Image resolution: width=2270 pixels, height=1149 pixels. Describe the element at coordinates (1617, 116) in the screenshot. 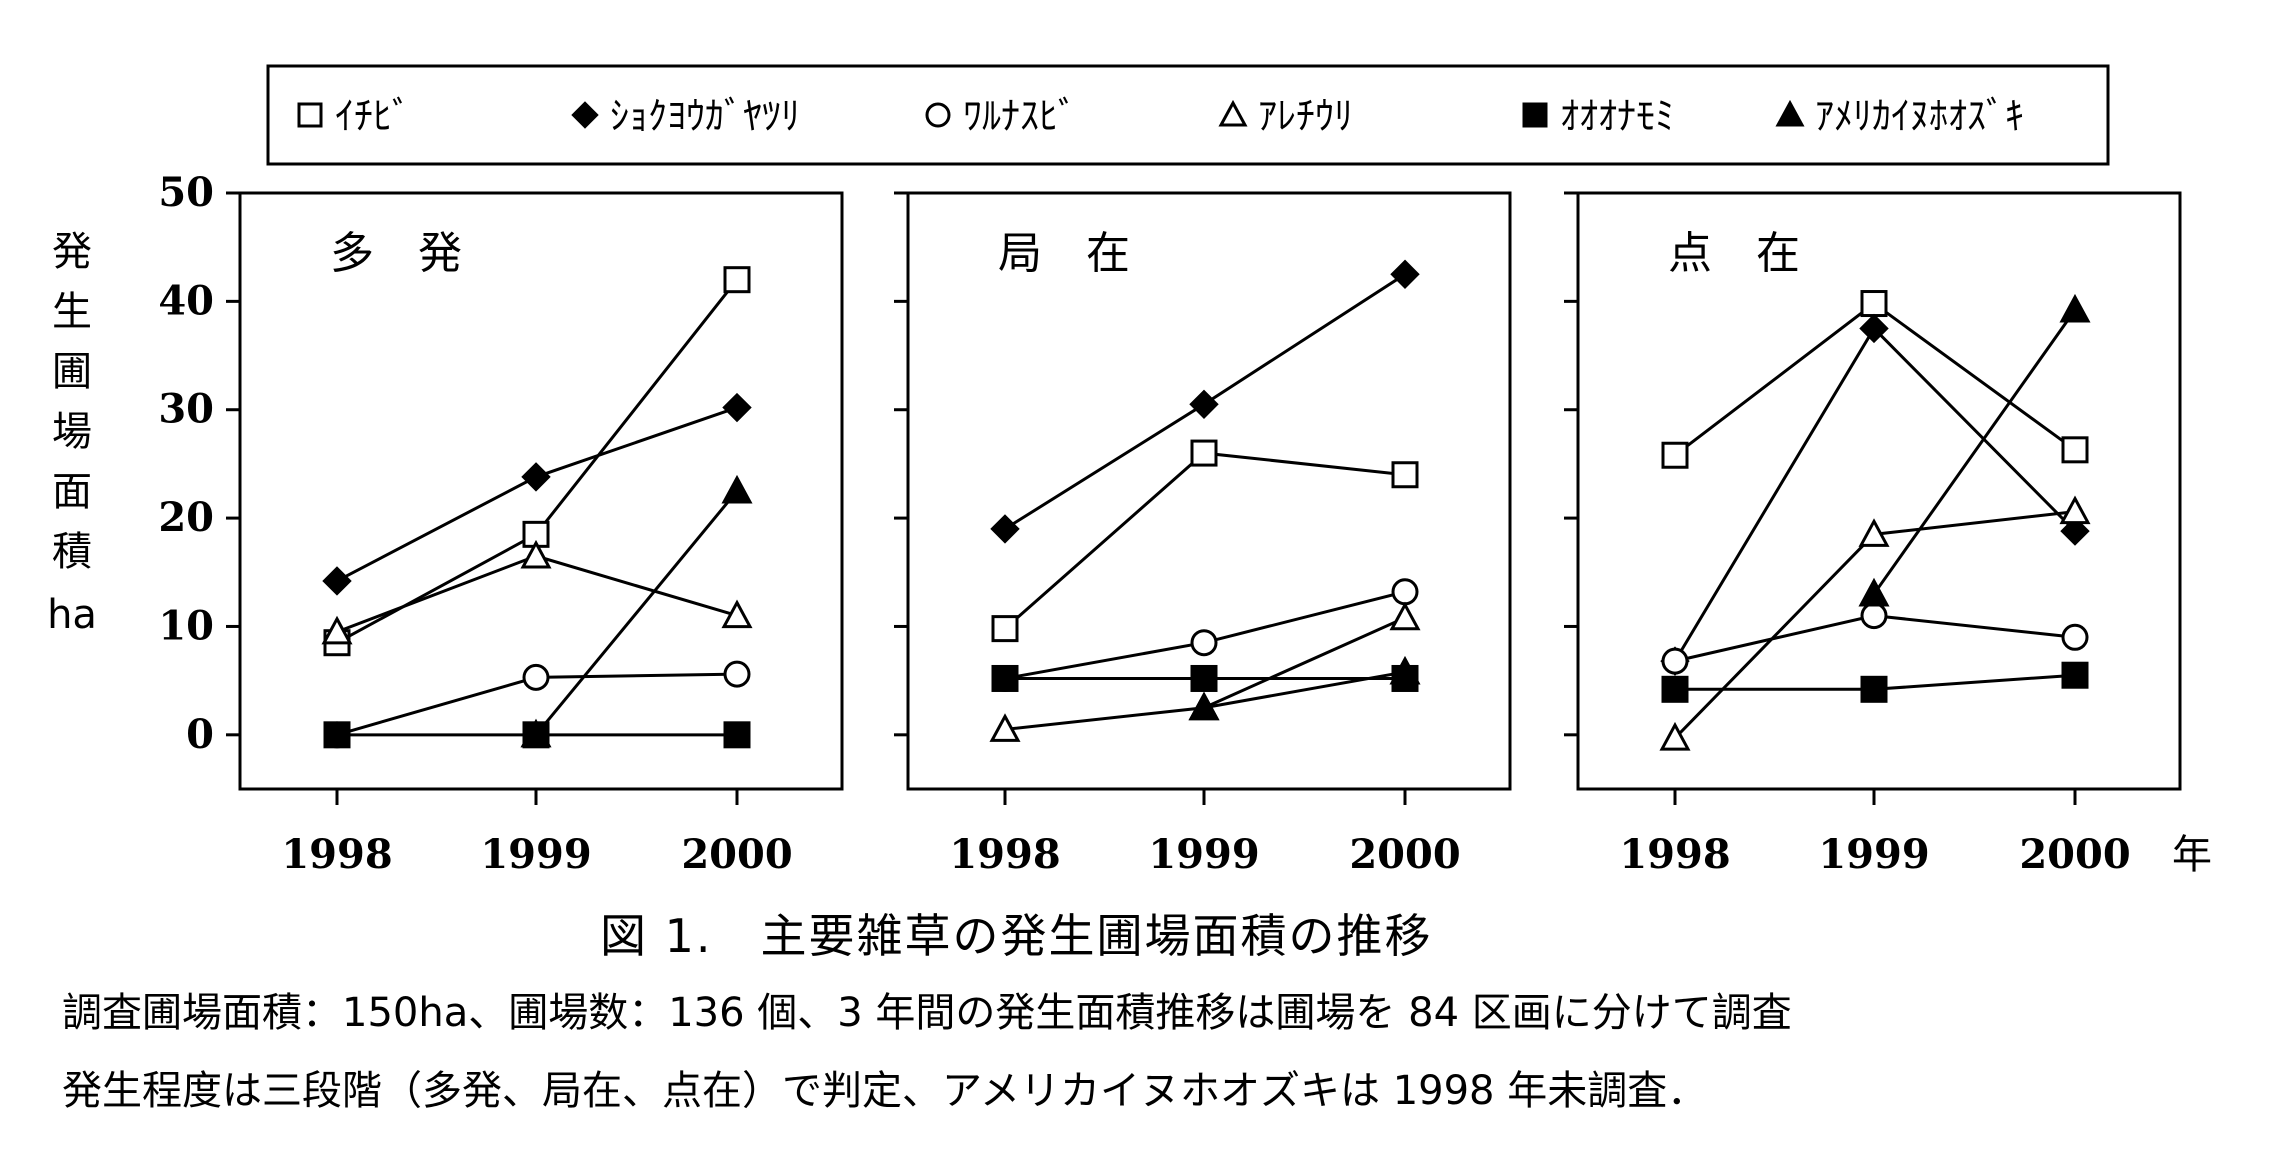

I see `legend-label-ooonamomi: ｵｵｵﾅﾓﾐ` at that location.